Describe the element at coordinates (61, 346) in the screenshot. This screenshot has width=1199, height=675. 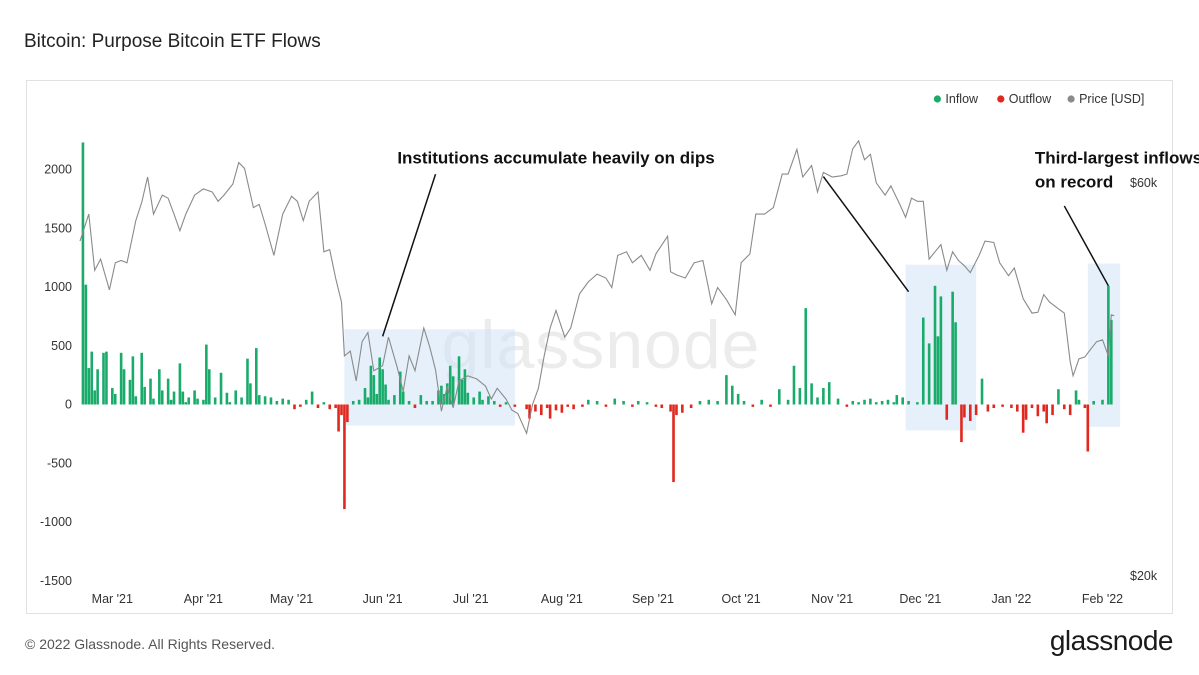
I see `y-left-tick-label: 500` at that location.